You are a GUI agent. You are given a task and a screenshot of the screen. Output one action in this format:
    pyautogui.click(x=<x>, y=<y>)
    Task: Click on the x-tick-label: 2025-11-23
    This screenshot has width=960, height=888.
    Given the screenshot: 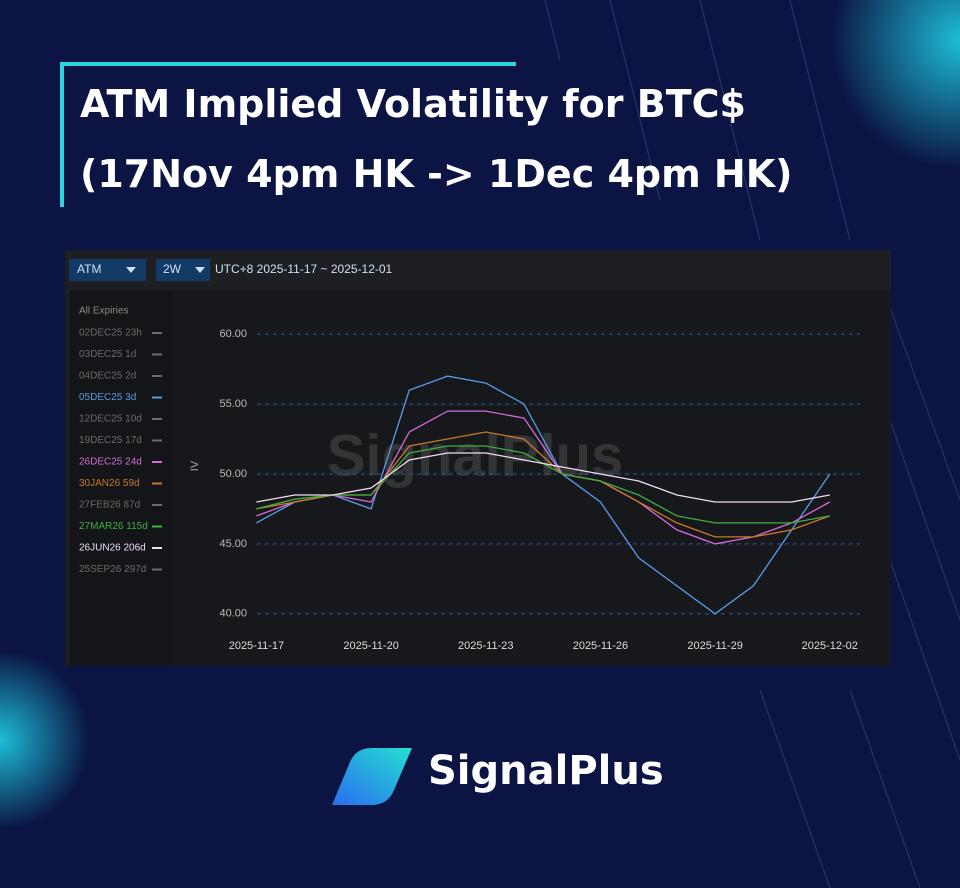 What is the action you would take?
    pyautogui.click(x=485, y=646)
    